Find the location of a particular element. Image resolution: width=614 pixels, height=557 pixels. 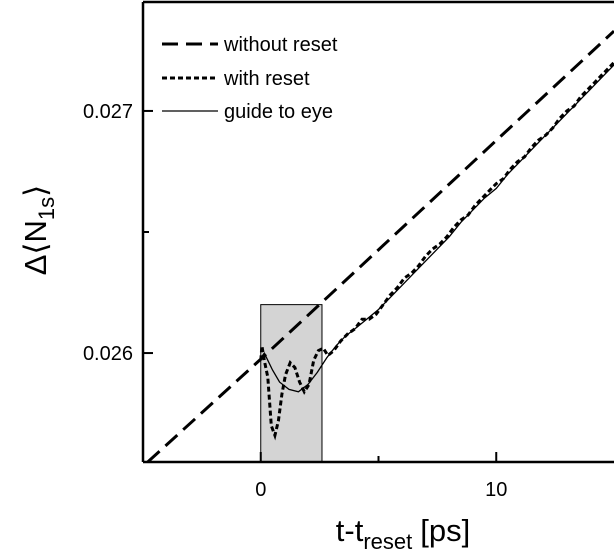

y-axis-label: Δ⟨N1s⟩ is located at coordinates (38, 230).